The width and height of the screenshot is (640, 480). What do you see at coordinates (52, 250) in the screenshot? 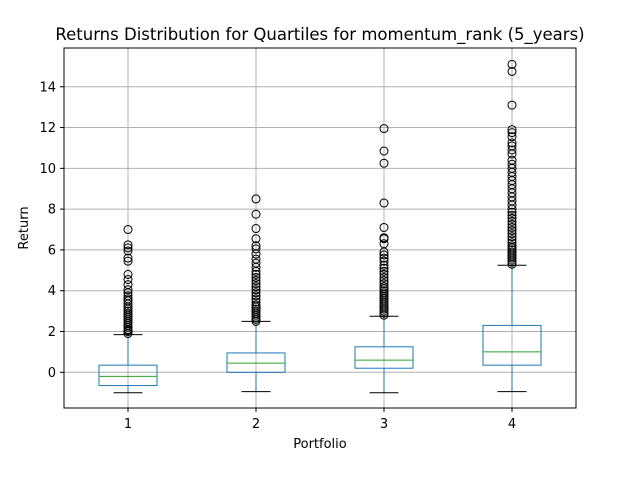
I see `y-tick-label: 6` at bounding box center [52, 250].